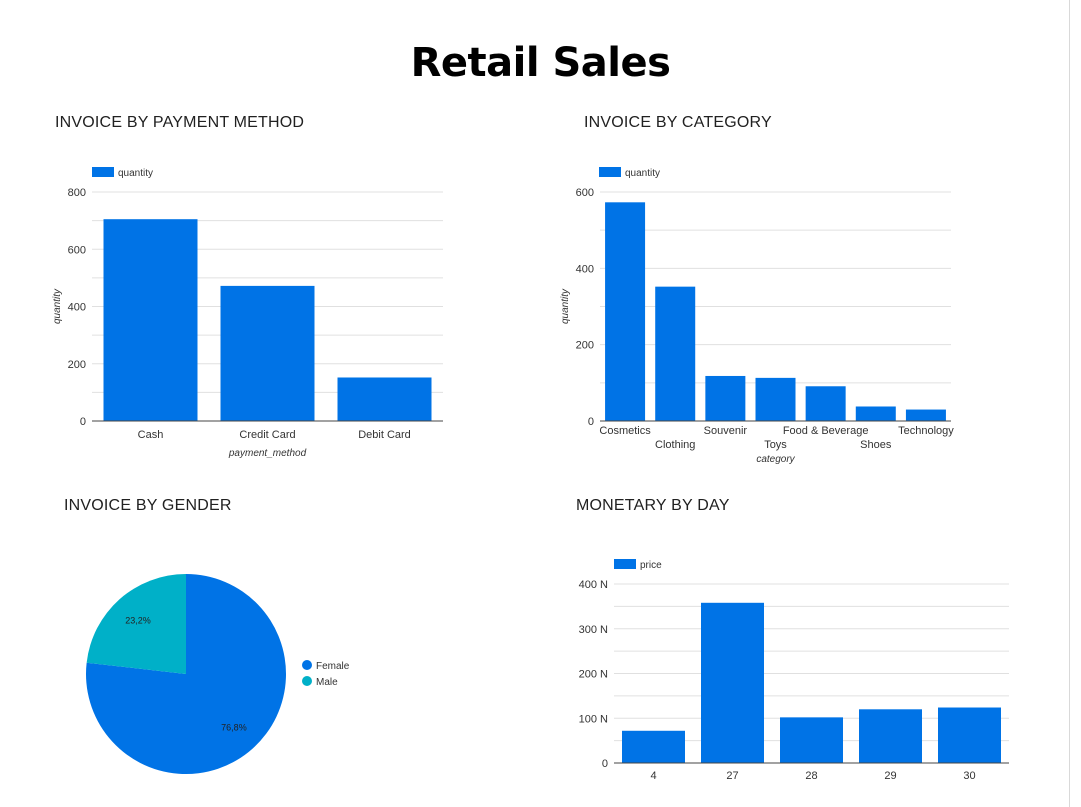 Image resolution: width=1081 pixels, height=807 pixels. Describe the element at coordinates (540, 63) in the screenshot. I see `page-title: Retail Sales` at that location.